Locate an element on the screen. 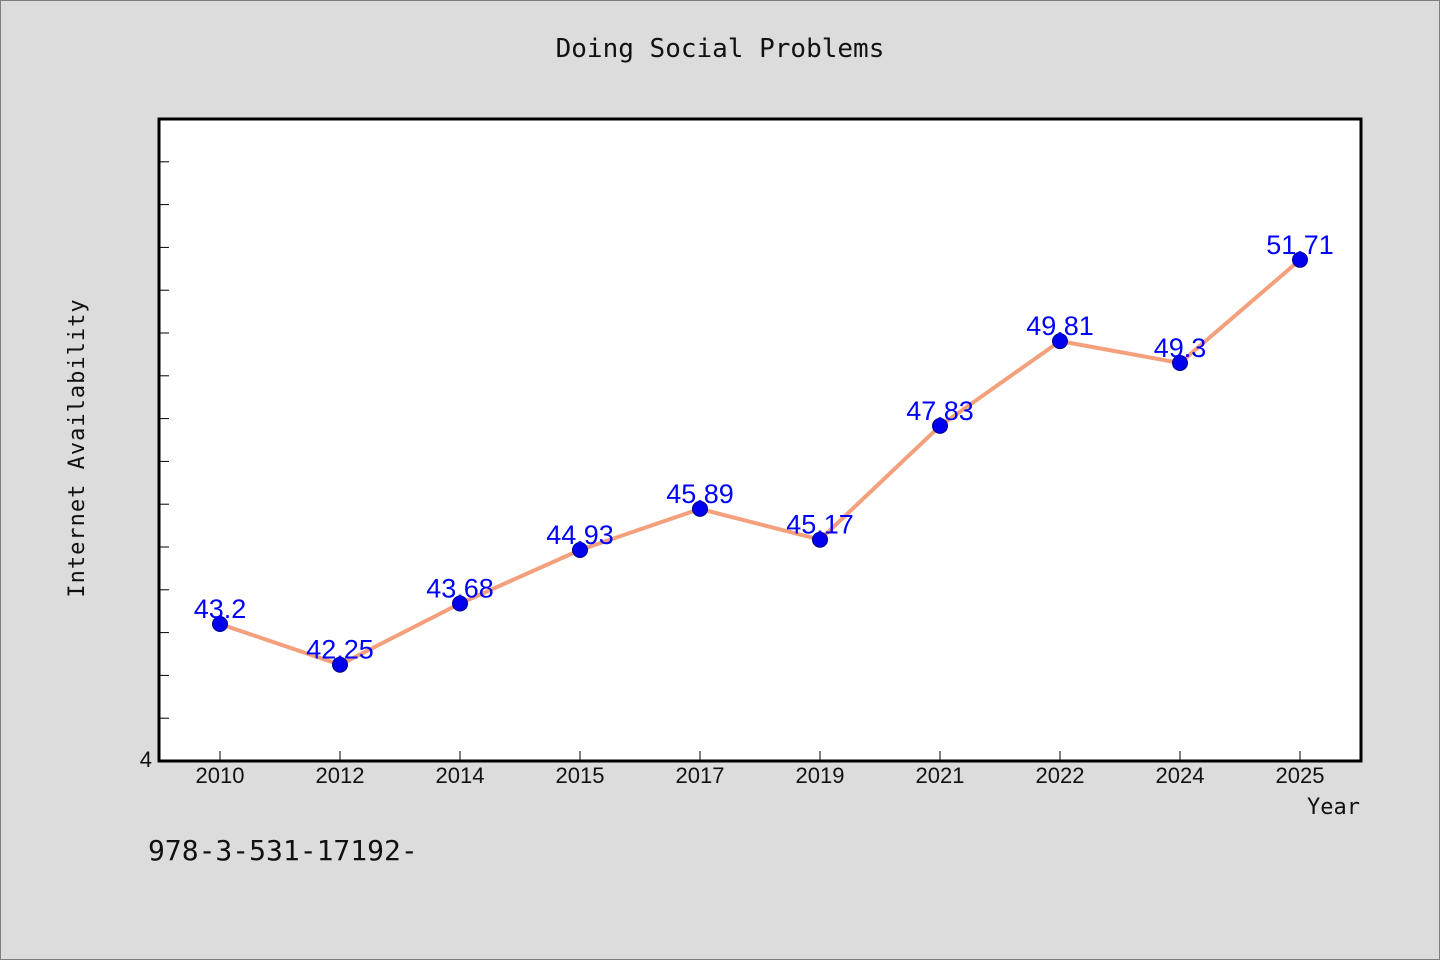 This screenshot has height=960, width=1440. data-label: 45.89 is located at coordinates (700, 494).